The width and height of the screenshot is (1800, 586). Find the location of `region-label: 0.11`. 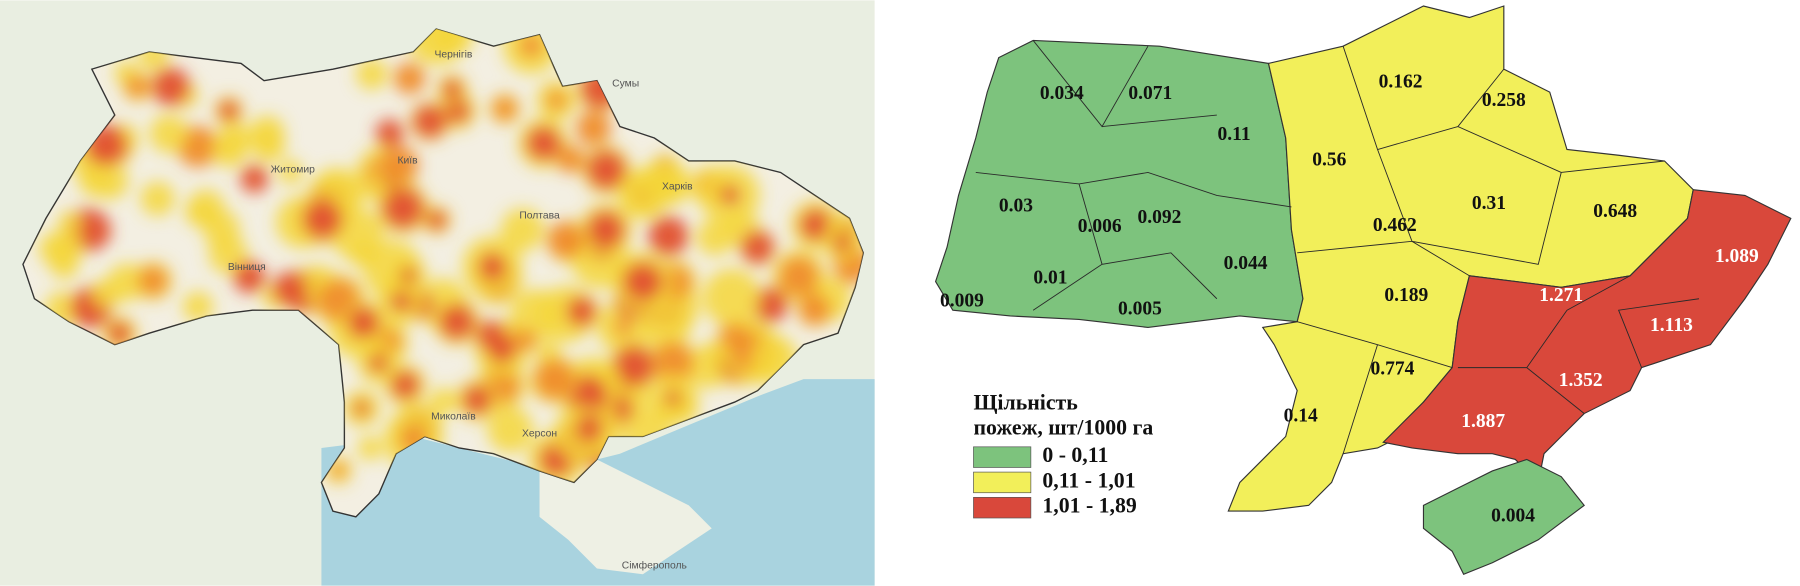

region-label: 0.11 is located at coordinates (1234, 134).